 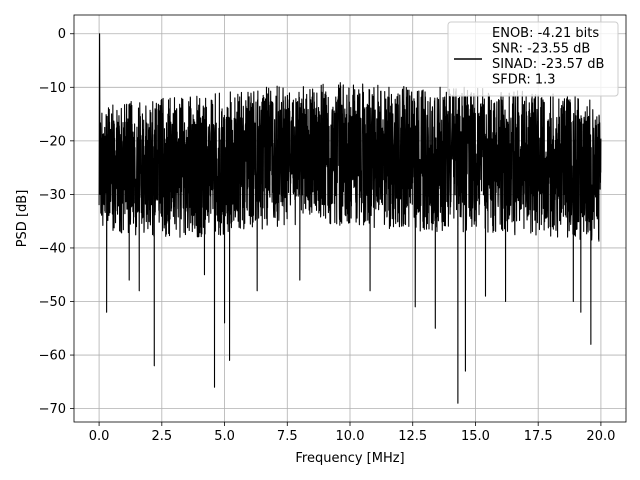 I want to click on y-tick-label: −70, so click(x=52, y=409).